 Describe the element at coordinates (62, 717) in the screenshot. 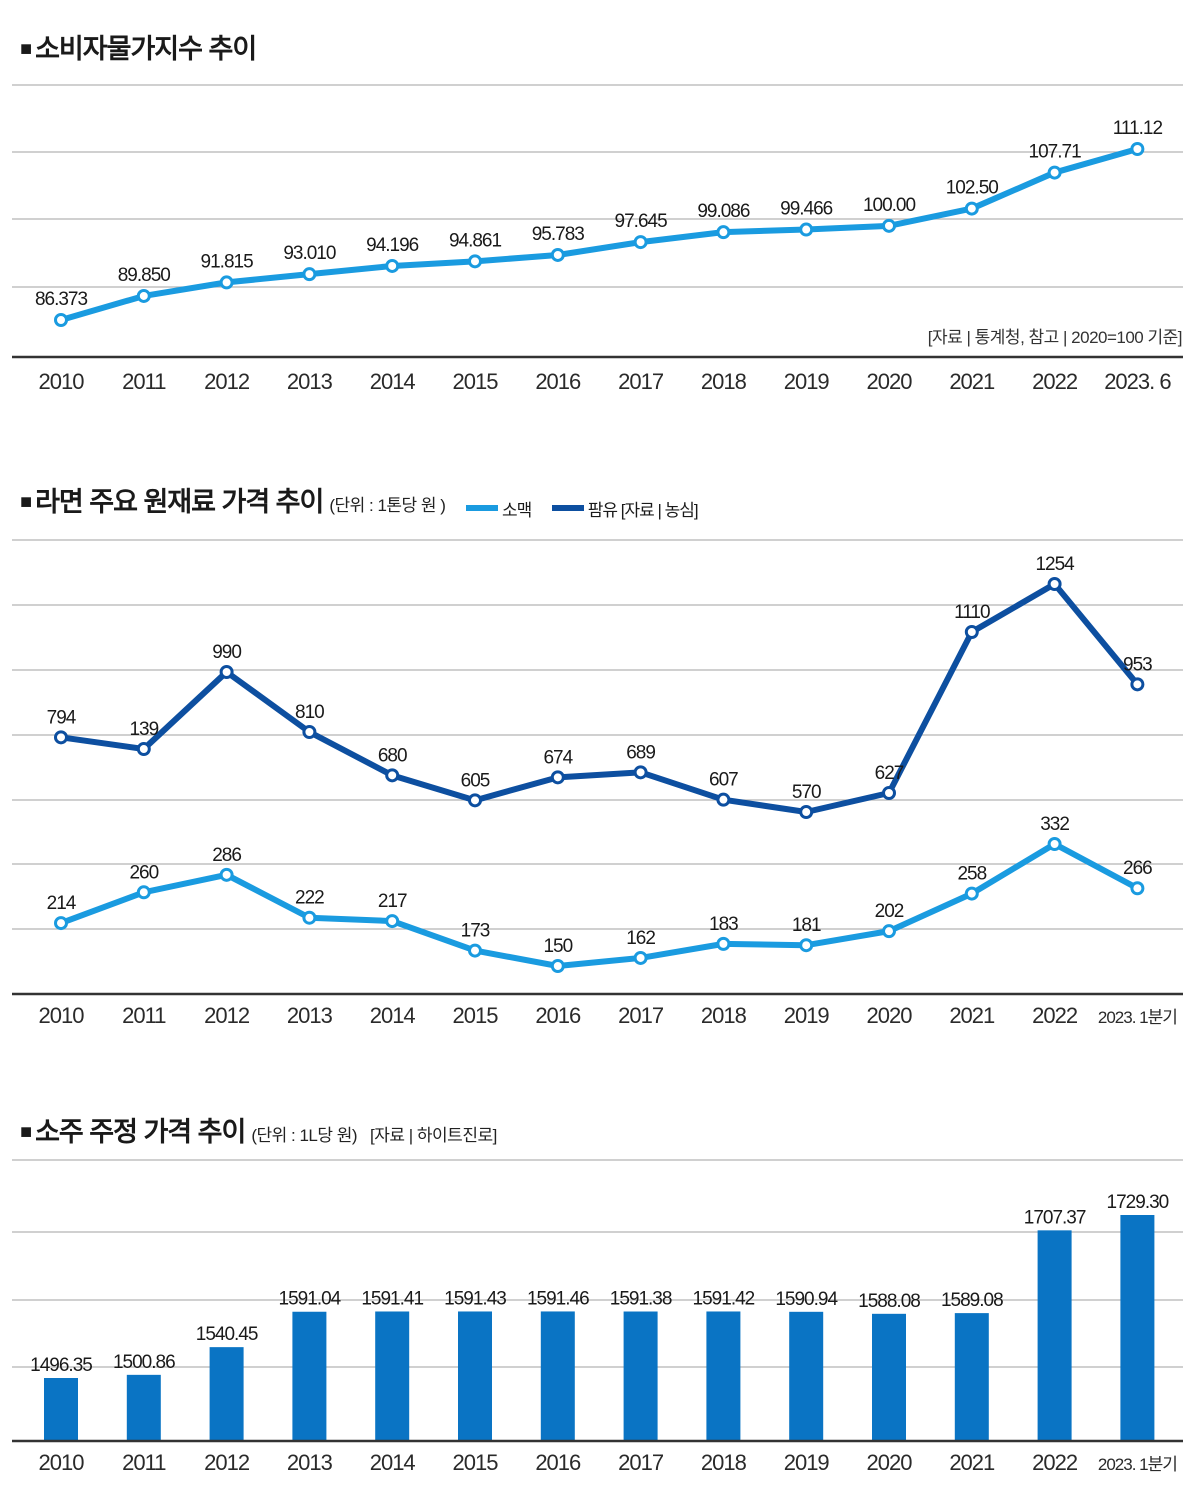

I see `data-label: 794` at that location.